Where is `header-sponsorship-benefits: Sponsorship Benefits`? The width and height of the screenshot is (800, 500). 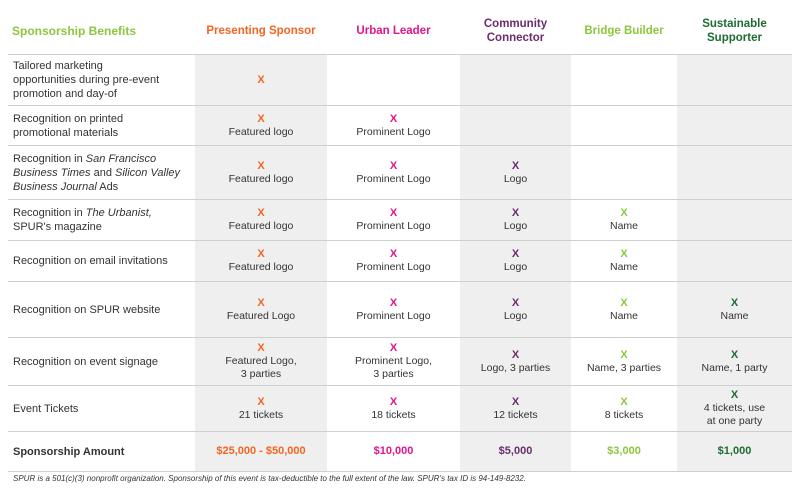
header-sponsorship-benefits: Sponsorship Benefits is located at coordinates (101, 31).